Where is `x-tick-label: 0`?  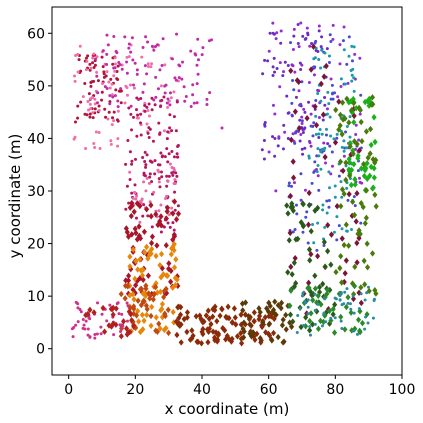
x-tick-label: 0 is located at coordinates (68, 390).